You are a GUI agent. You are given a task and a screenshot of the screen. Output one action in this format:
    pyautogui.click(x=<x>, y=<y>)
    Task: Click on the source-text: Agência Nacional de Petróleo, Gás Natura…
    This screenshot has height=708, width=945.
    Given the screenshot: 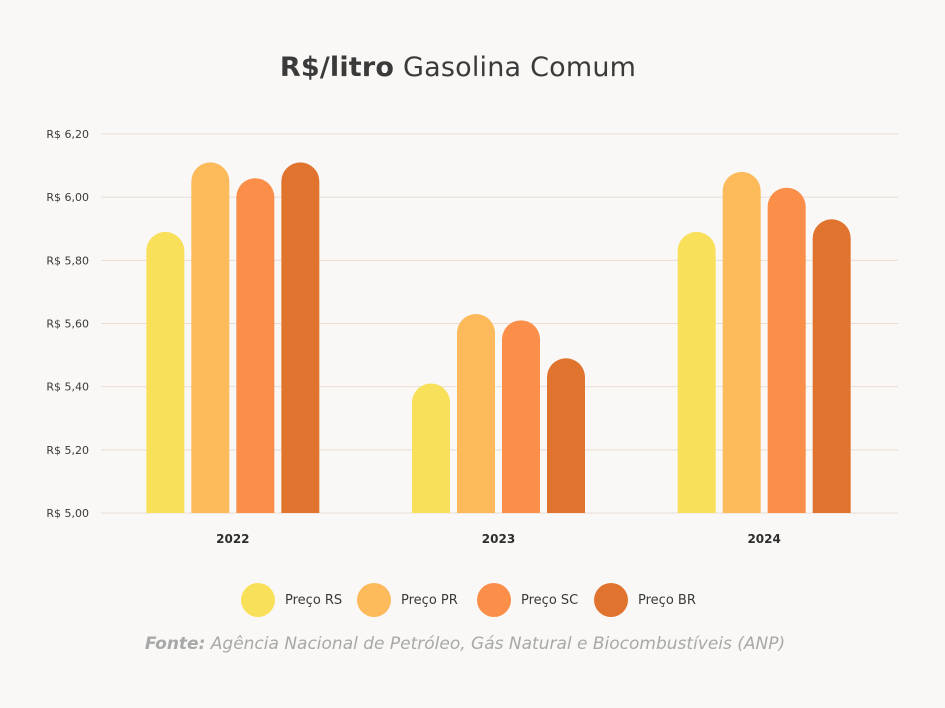 What is the action you would take?
    pyautogui.click(x=498, y=644)
    